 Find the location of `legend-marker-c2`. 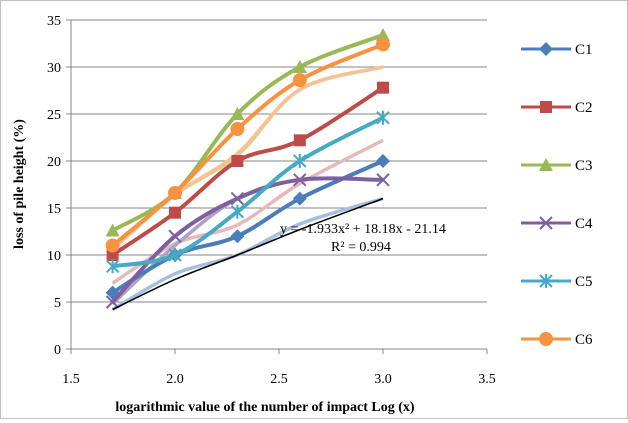

legend-marker-c2 is located at coordinates (546, 107).